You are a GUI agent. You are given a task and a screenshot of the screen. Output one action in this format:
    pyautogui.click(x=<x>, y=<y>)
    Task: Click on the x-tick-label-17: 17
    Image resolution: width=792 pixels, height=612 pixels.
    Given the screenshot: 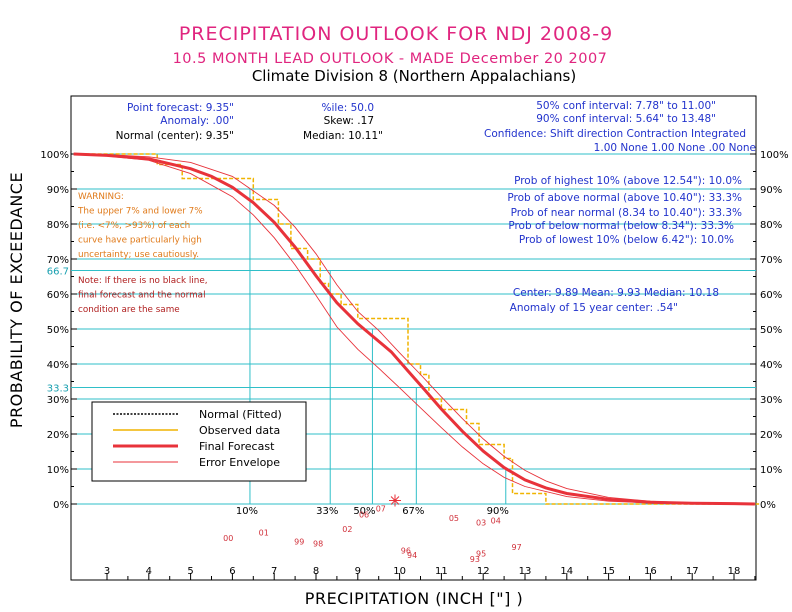 What is the action you would take?
    pyautogui.click(x=692, y=571)
    